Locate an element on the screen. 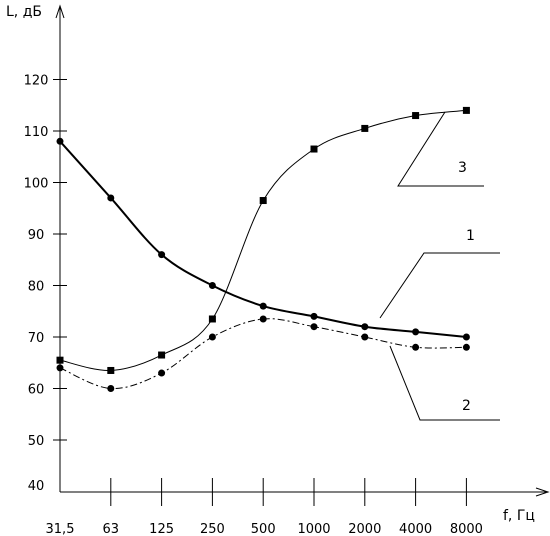  x-axis-arrow is located at coordinates (542, 492).